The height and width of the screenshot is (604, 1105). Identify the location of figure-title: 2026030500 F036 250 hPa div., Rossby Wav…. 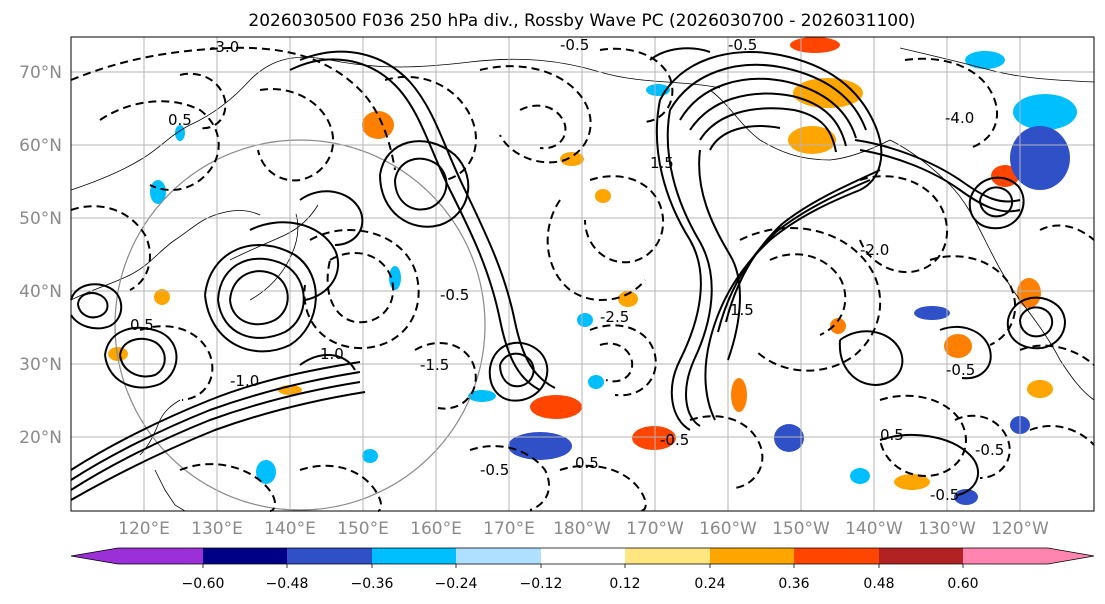
(581, 21).